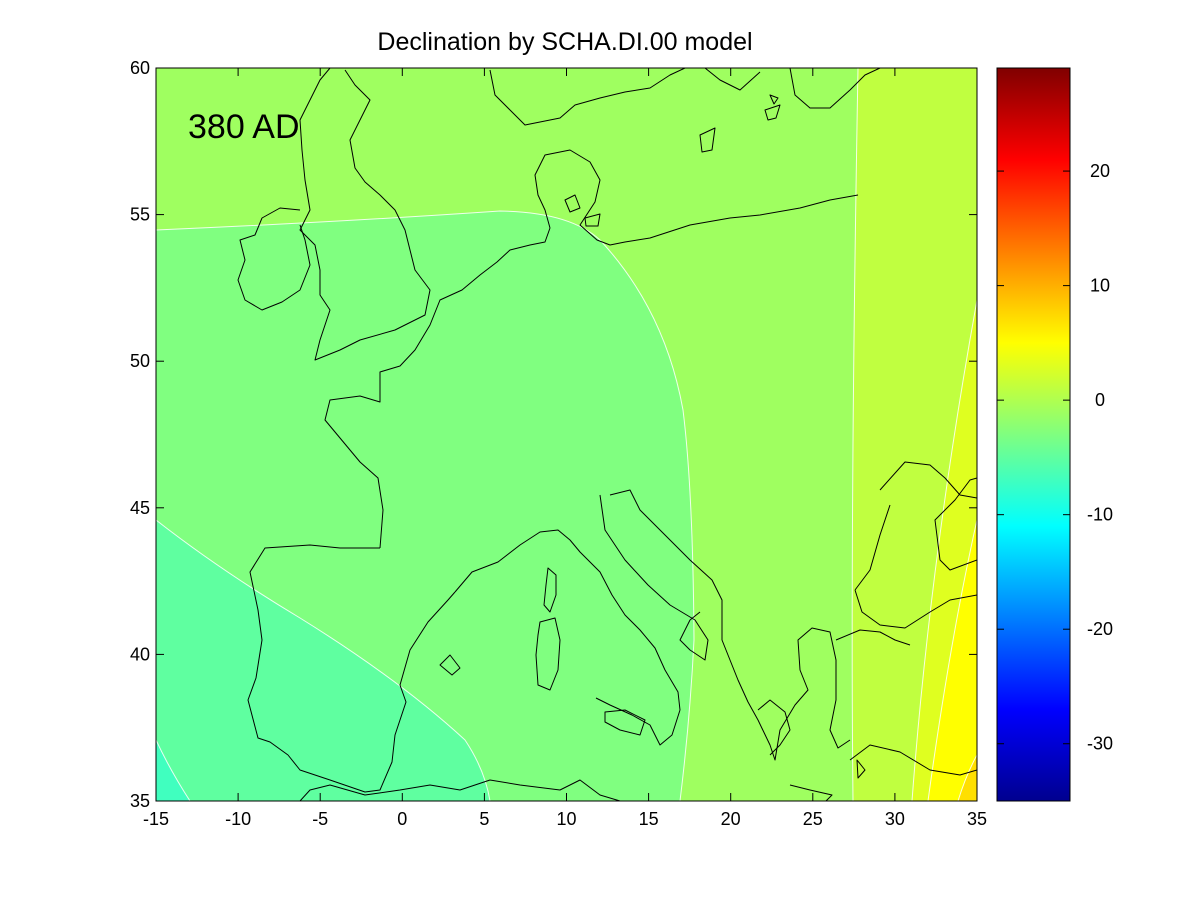 Image resolution: width=1201 pixels, height=900 pixels. What do you see at coordinates (140, 68) in the screenshot?
I see `y-tick-label: 60` at bounding box center [140, 68].